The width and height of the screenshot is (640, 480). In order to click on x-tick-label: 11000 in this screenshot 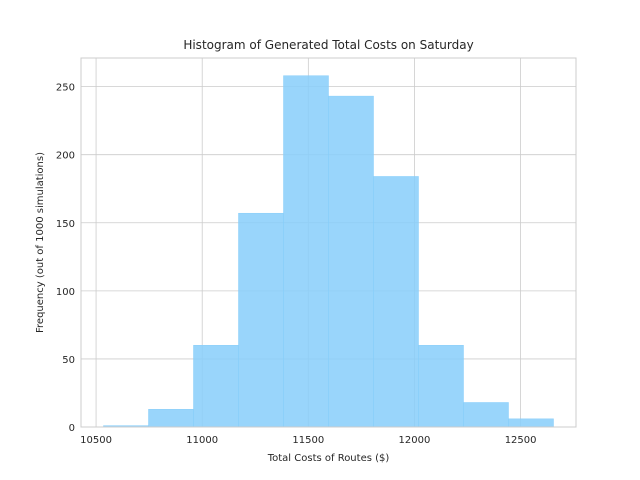, I will do `click(202, 440)`.